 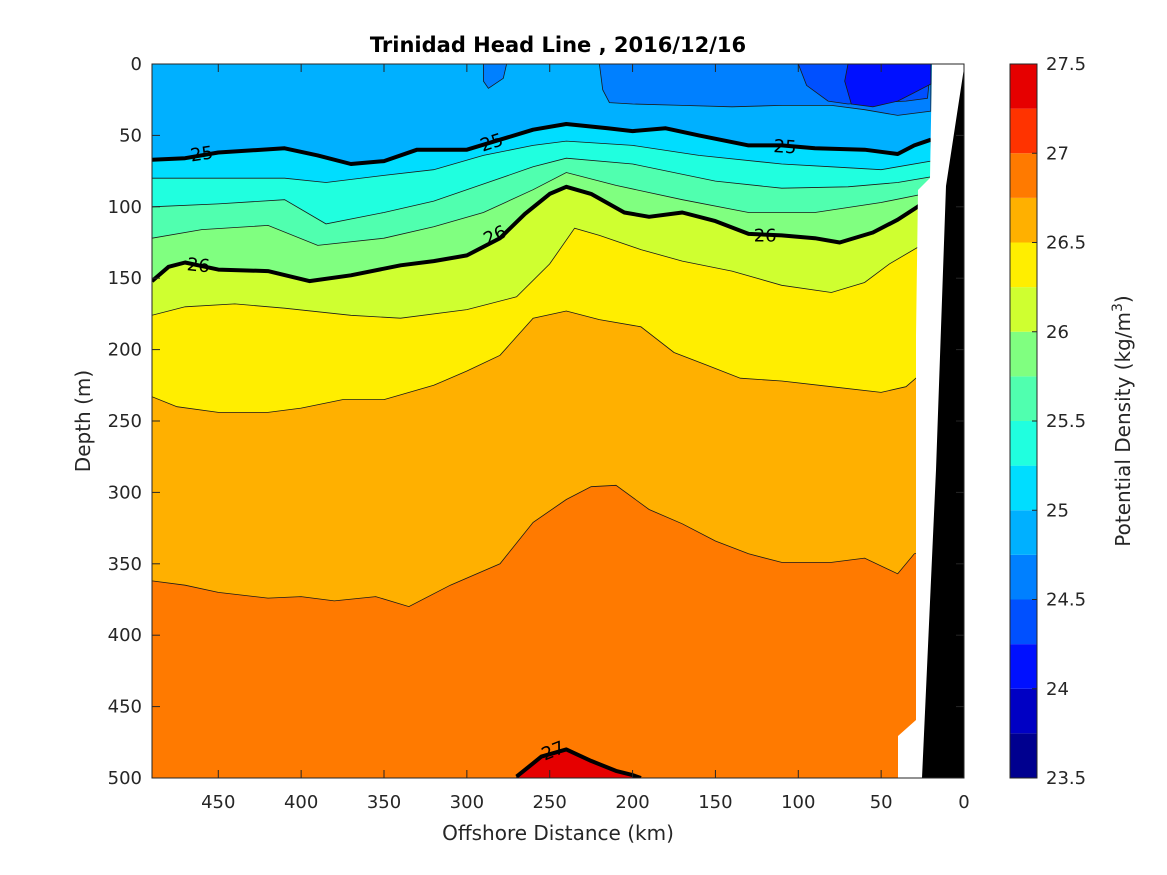 What do you see at coordinates (1057, 153) in the screenshot?
I see `colorbar-tick-label: 27` at bounding box center [1057, 153].